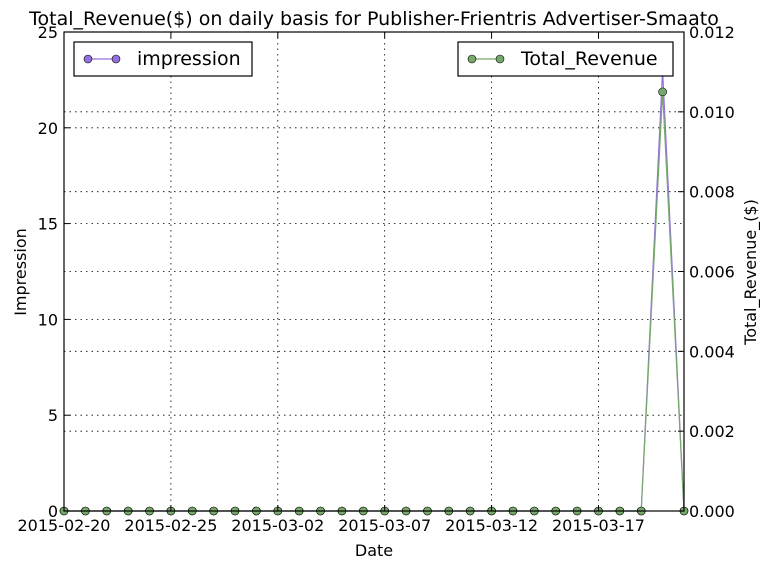 The height and width of the screenshot is (570, 770). Describe the element at coordinates (64, 525) in the screenshot. I see `x-tick-label: 2015-02-20` at that location.